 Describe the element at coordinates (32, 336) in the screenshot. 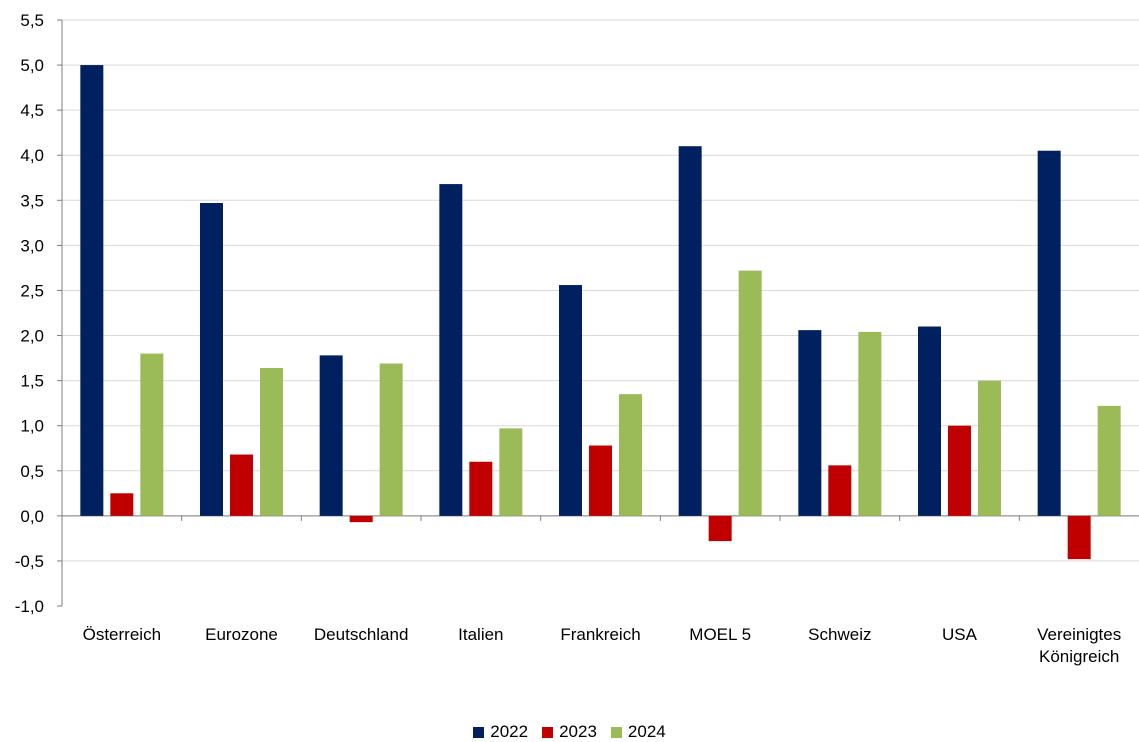

I see `y-tick-label: 2,0` at that location.